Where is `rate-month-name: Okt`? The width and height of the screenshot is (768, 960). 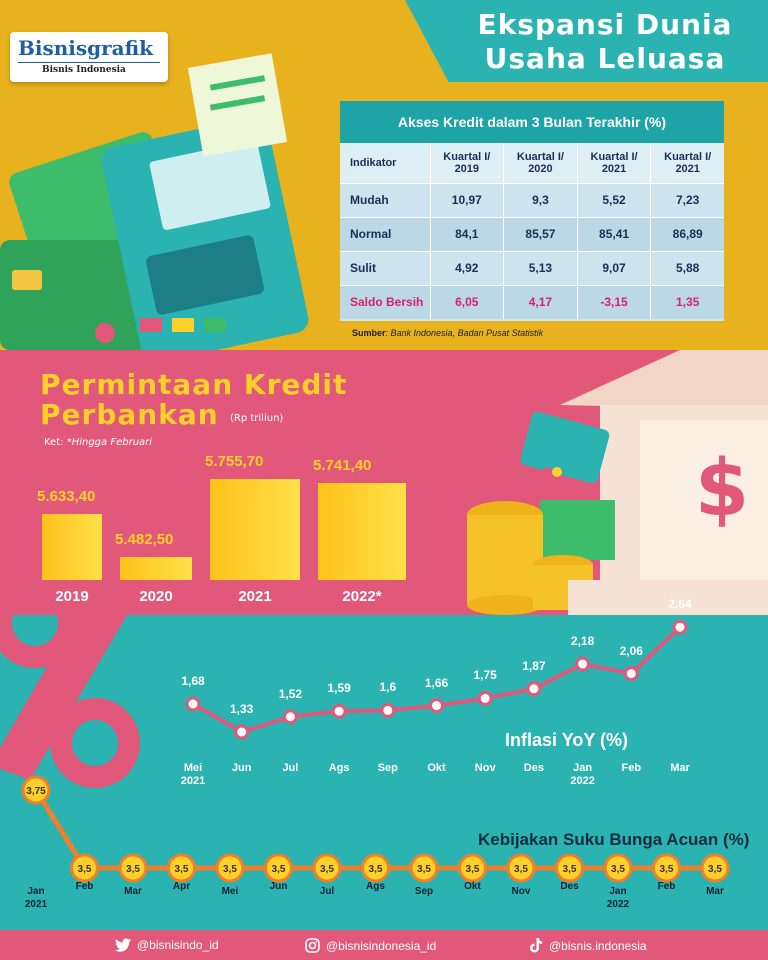
rate-month-name: Okt is located at coordinates (472, 886).